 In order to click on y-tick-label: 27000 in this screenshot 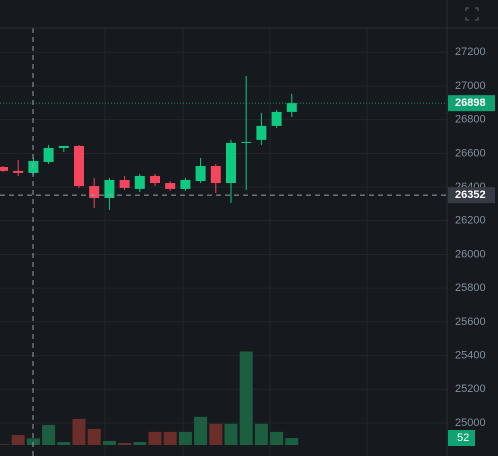, I will do `click(470, 86)`.